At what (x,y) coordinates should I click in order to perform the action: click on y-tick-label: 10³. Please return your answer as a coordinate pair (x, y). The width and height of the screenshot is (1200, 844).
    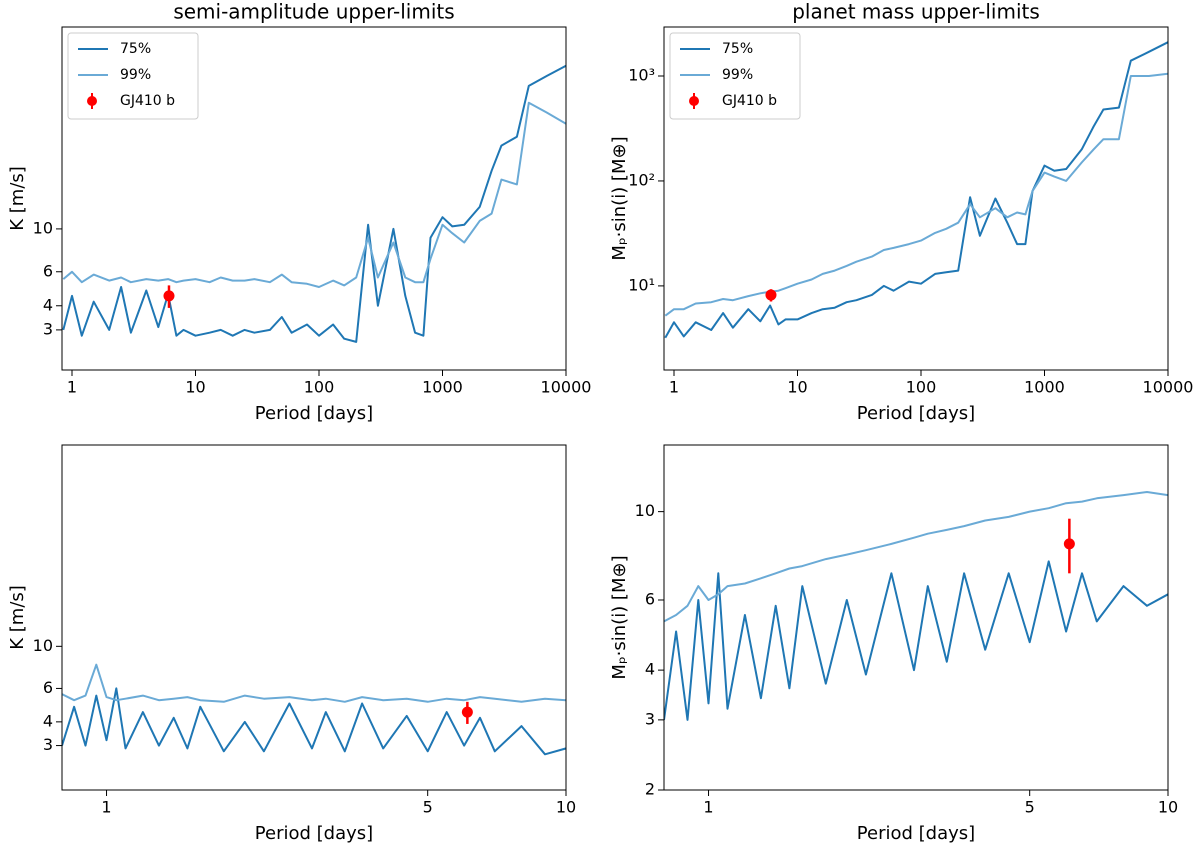
    Looking at the image, I should click on (641, 74).